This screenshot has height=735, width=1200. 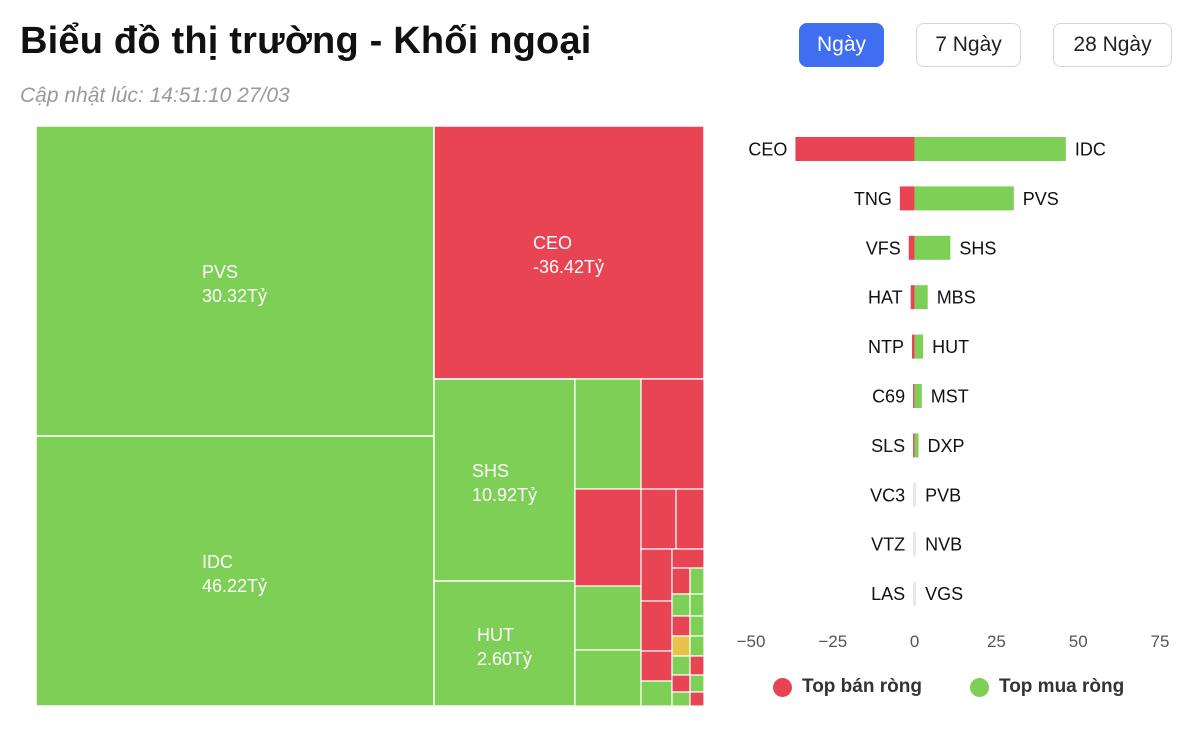 I want to click on buy-bar-dxp, so click(x=916, y=445).